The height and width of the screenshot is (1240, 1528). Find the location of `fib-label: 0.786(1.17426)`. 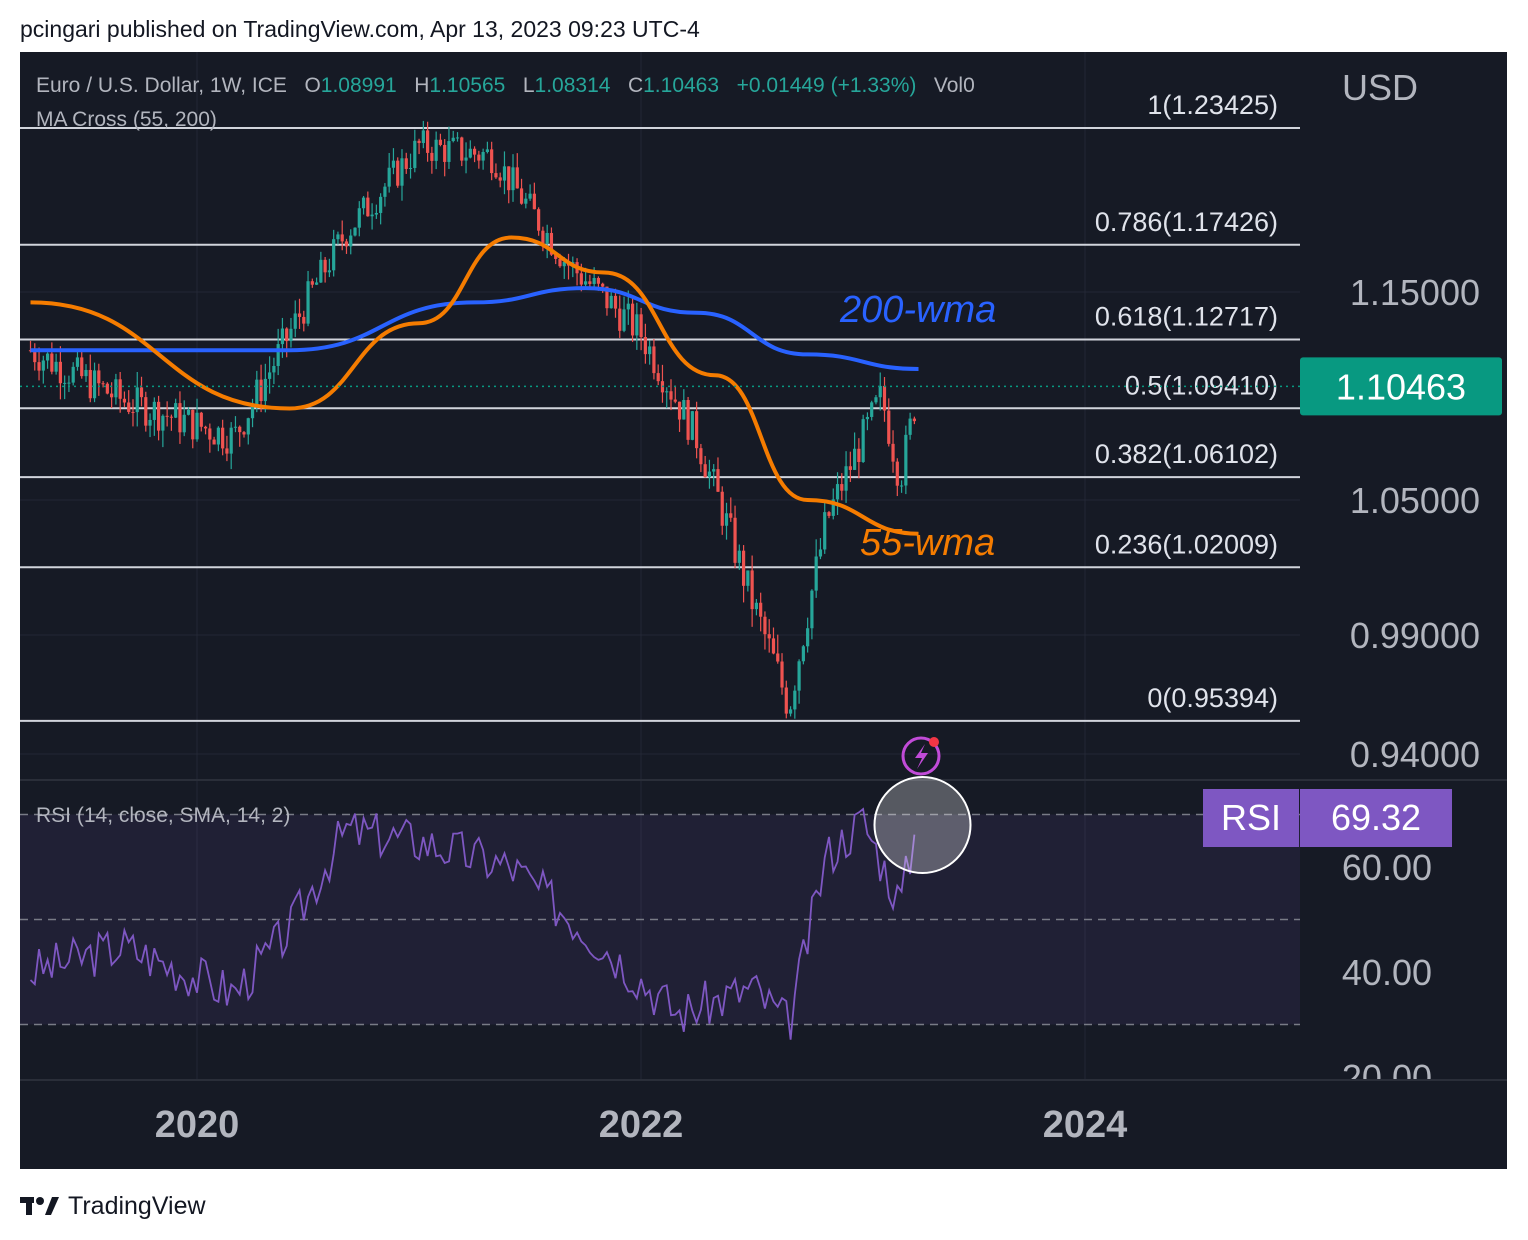

fib-label: 0.786(1.17426) is located at coordinates (1186, 222).